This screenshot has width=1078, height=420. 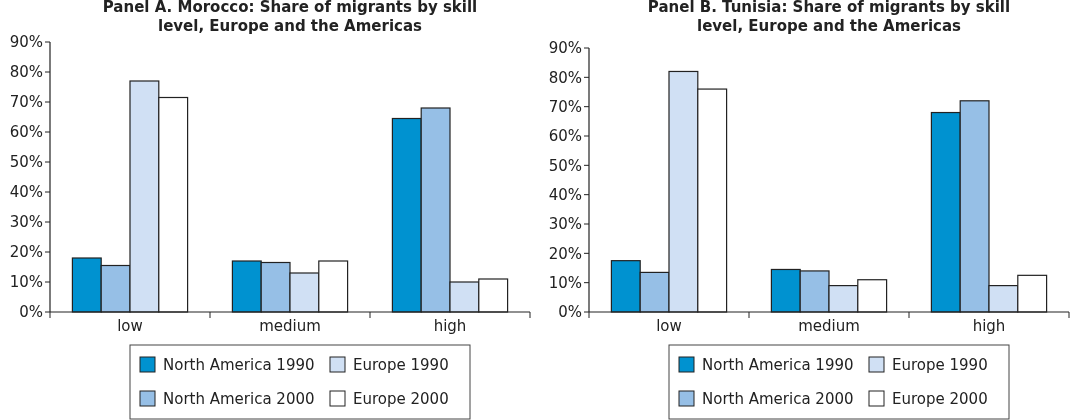 I want to click on chart-title: Panel A. Morocco: Share of migrants by skill level, Europe and the Americas, so click(x=290, y=17).